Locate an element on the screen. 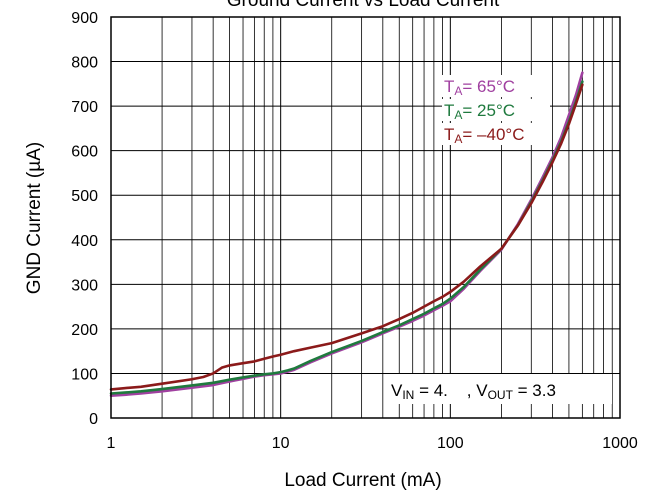  condition-annotation: VIN = 4. , VOUT = 3.3 is located at coordinates (498, 389).